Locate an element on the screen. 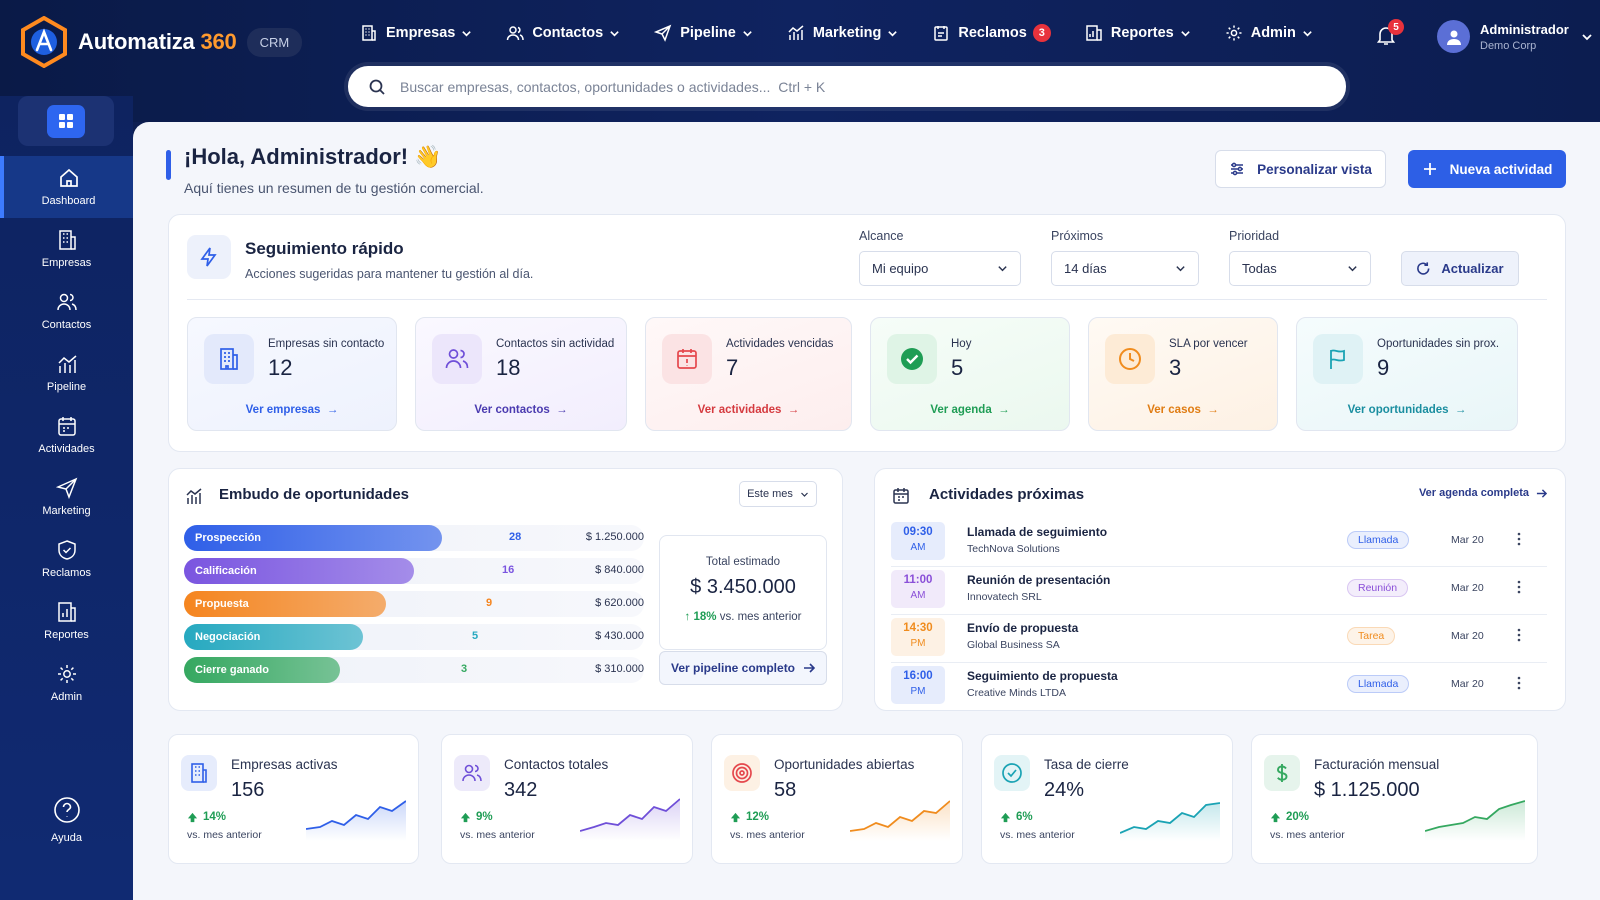  sidebar-item-contactos: Contactos is located at coordinates (66, 311).